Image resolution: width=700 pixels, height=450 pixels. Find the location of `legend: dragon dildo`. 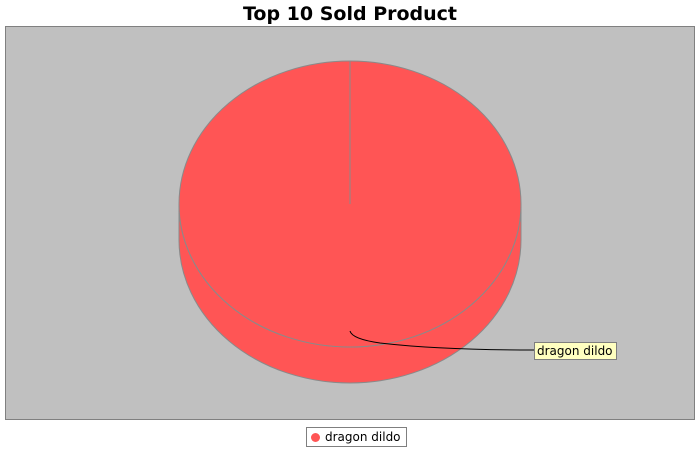

legend: dragon dildo is located at coordinates (356, 437).